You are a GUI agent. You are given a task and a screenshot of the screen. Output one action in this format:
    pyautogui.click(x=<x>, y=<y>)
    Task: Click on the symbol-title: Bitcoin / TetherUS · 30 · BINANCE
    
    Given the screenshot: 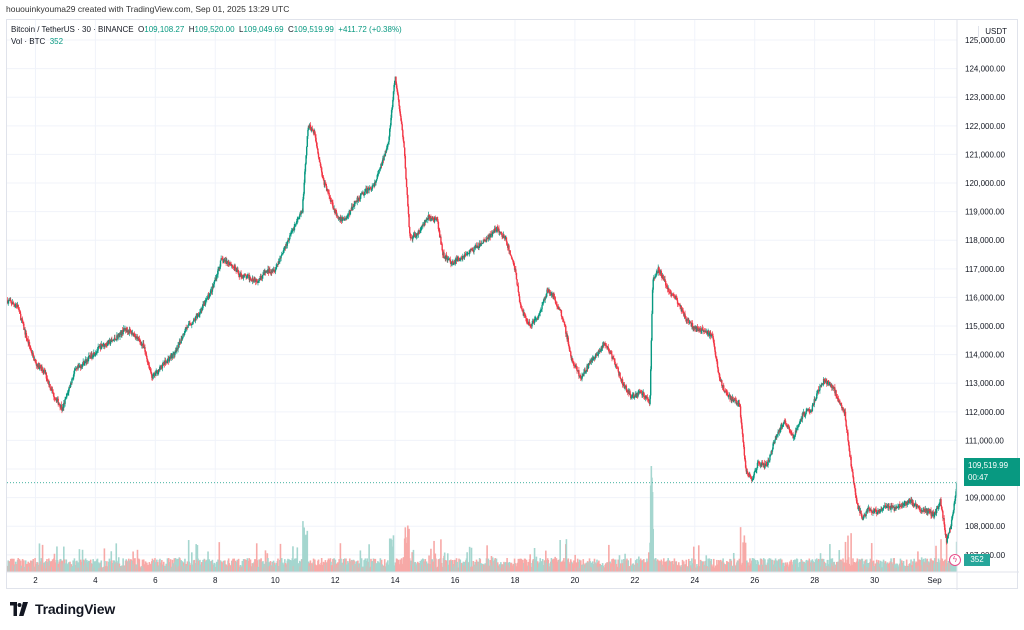 What is the action you would take?
    pyautogui.click(x=72, y=29)
    